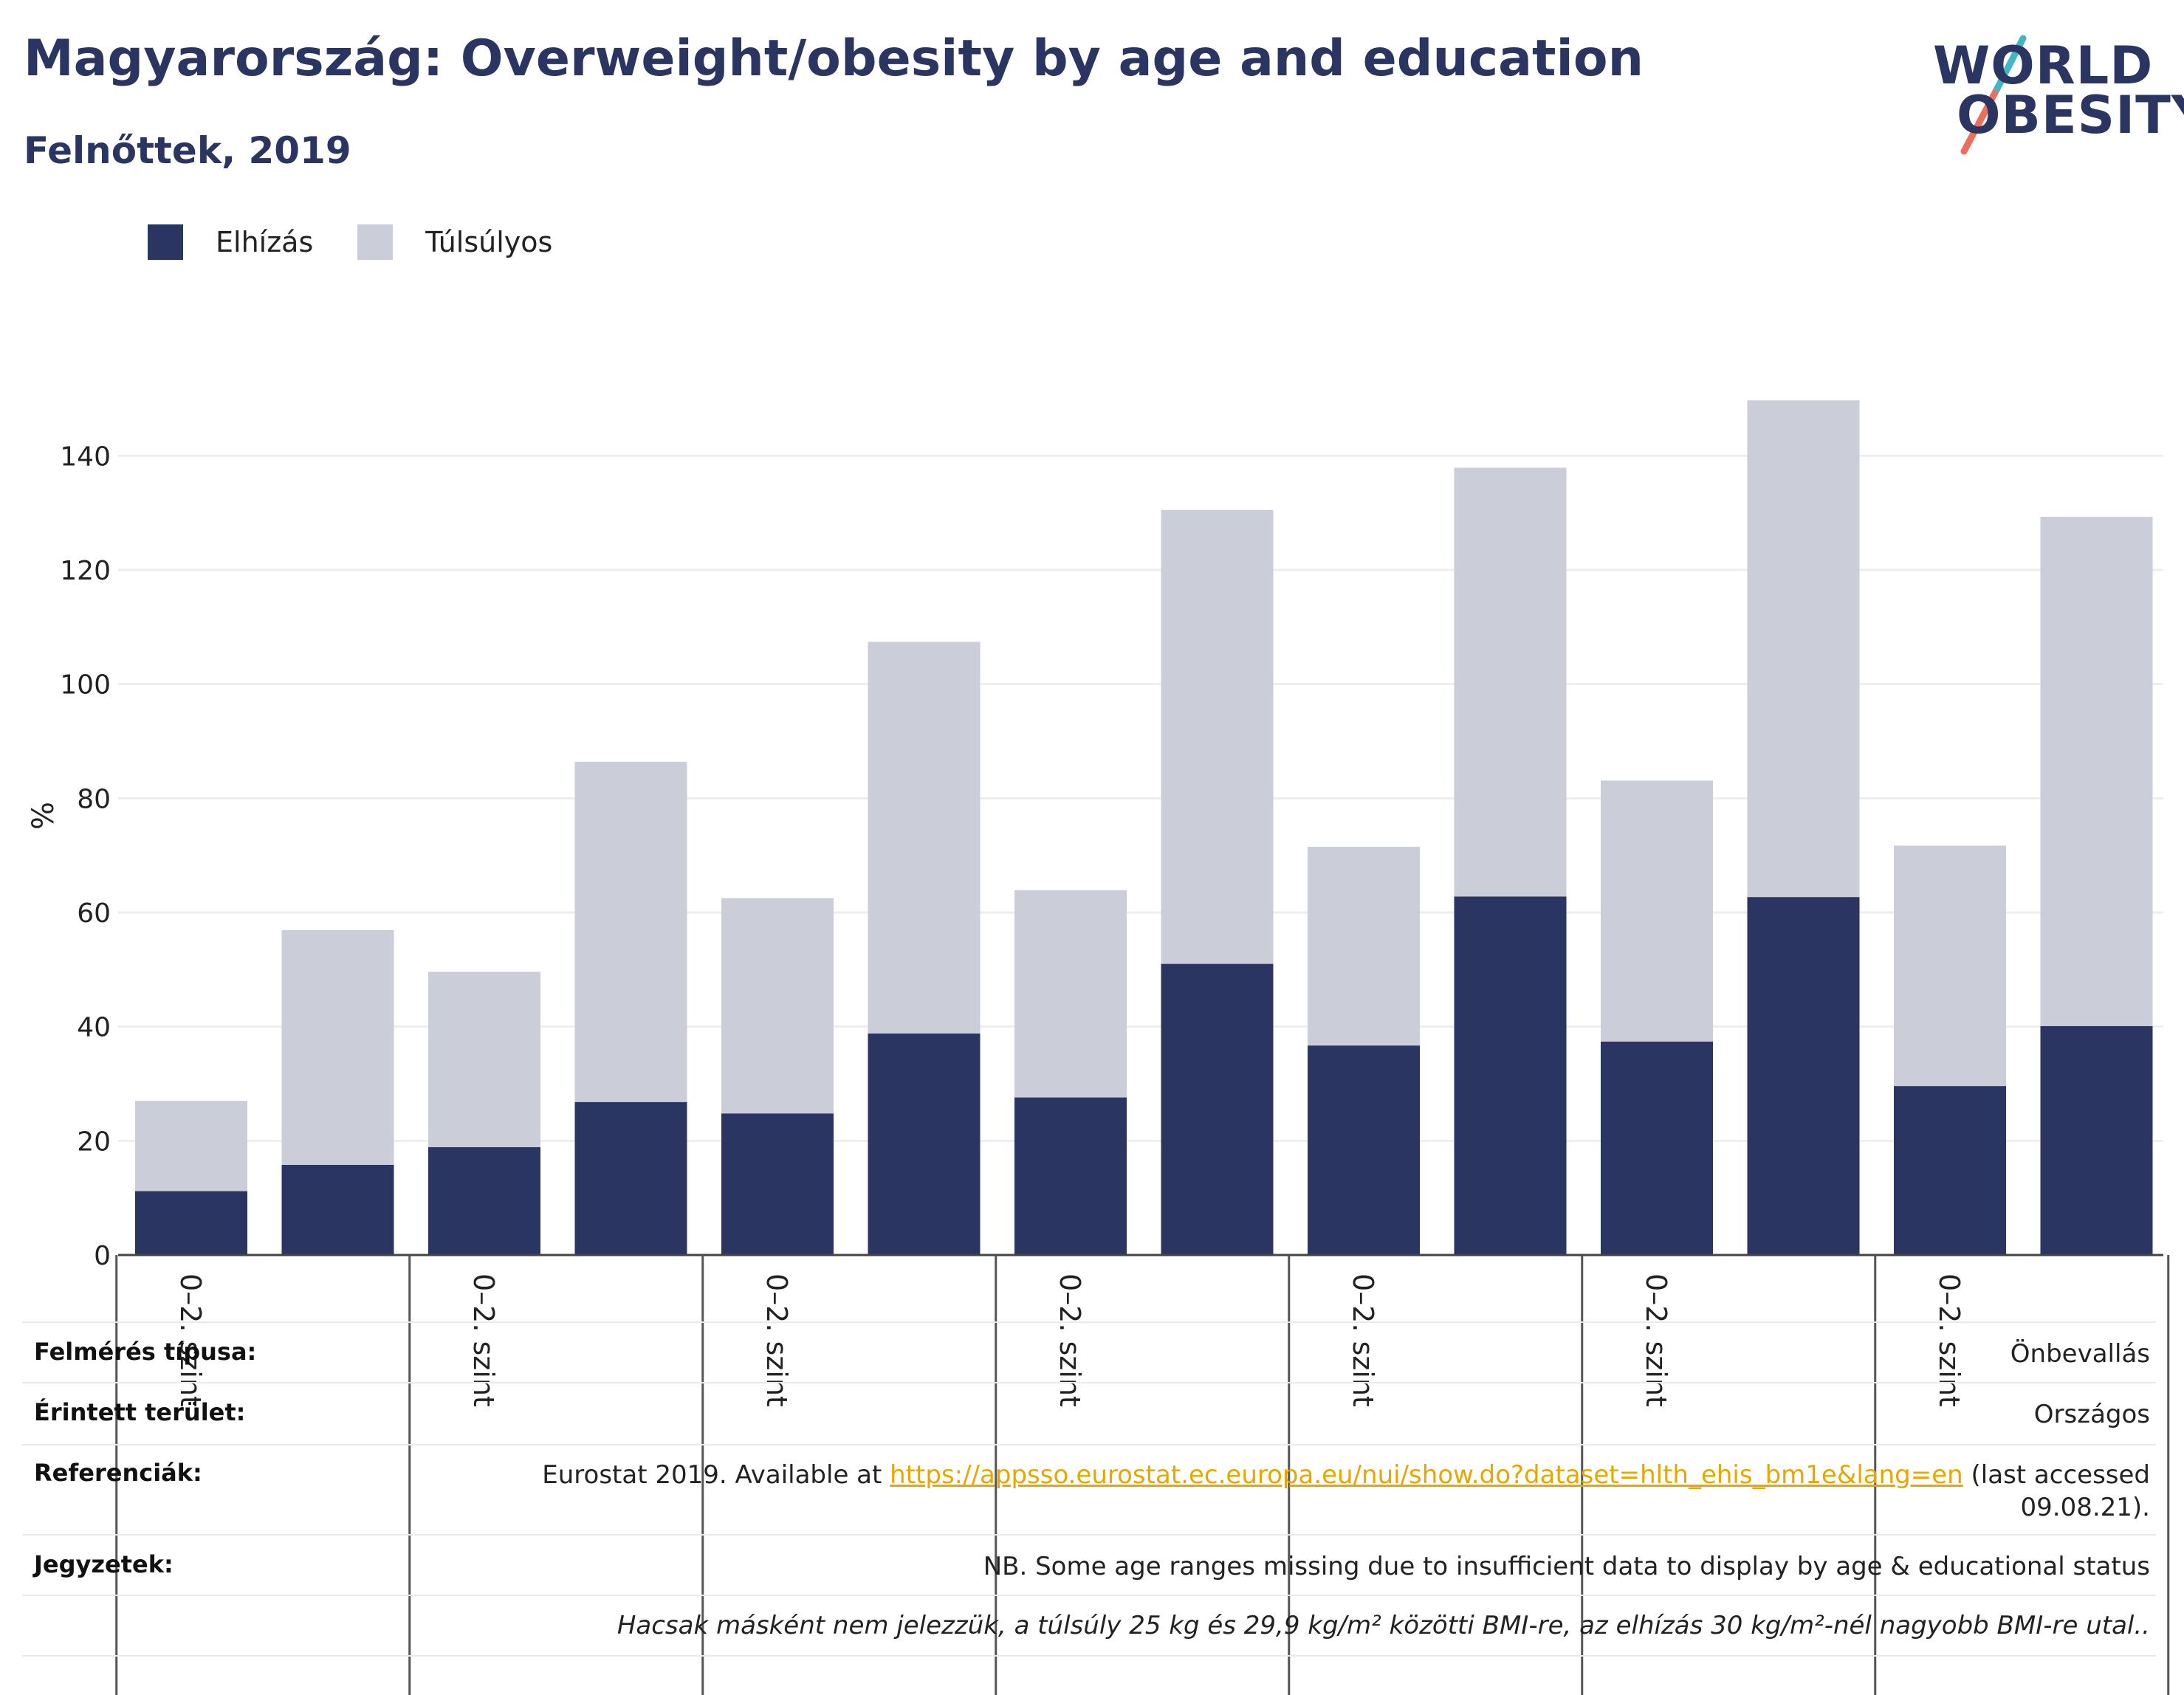 Image resolution: width=2184 pixels, height=1695 pixels. What do you see at coordinates (2091, 1414) in the screenshot?
I see `area-value: Országos` at bounding box center [2091, 1414].